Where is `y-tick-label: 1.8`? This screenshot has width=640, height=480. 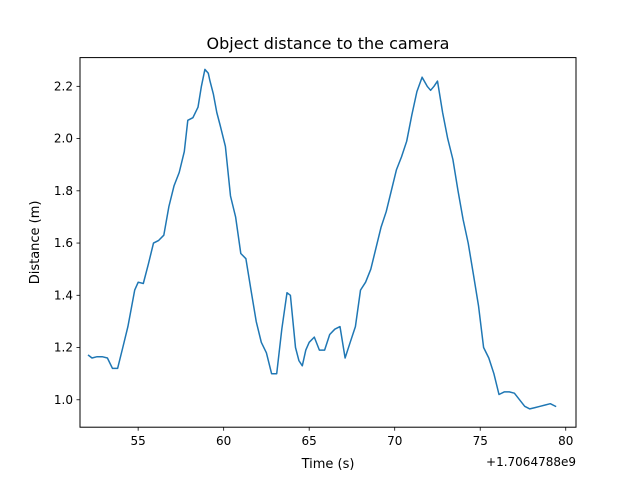 y-tick-label: 1.8 is located at coordinates (63, 191).